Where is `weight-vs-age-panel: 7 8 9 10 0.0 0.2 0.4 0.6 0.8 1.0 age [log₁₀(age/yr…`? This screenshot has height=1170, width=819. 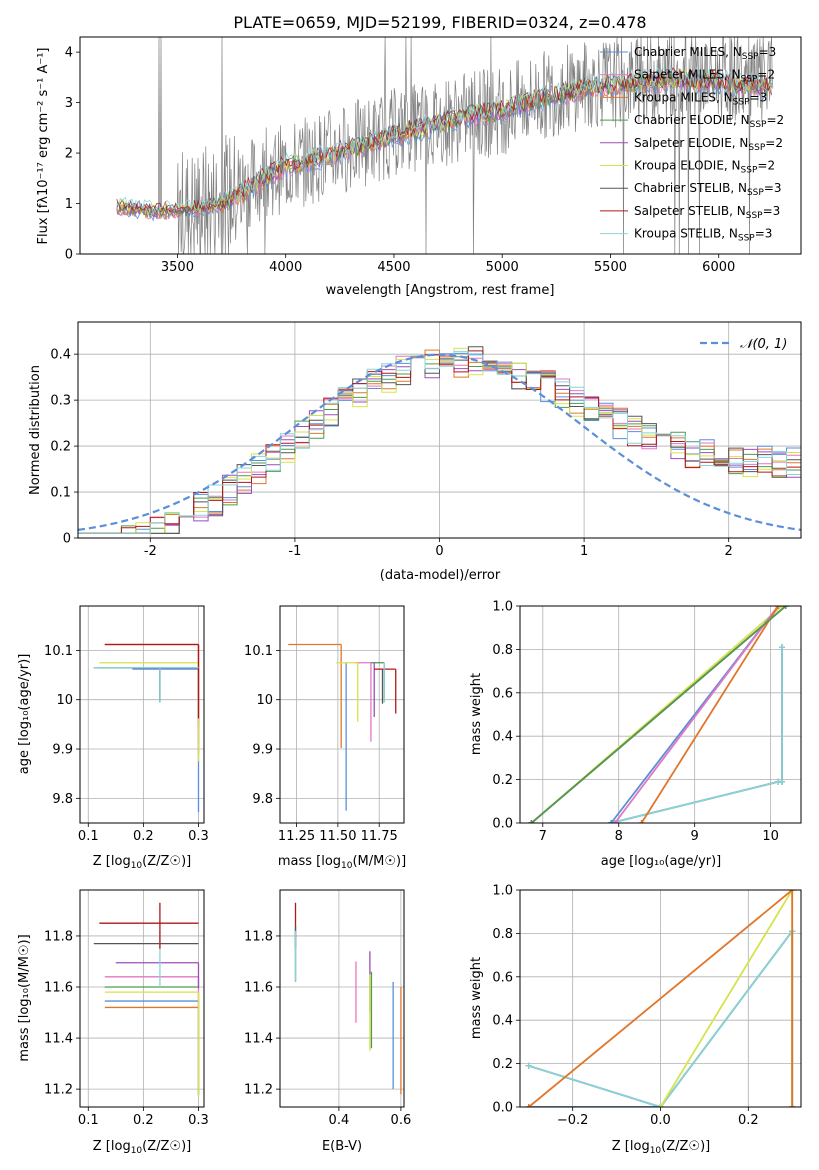
weight-vs-age-panel: 7 8 9 10 0.0 0.2 0.4 0.6 0.8 1.0 age [log₁₀(age/yr… is located at coordinates (635, 734).